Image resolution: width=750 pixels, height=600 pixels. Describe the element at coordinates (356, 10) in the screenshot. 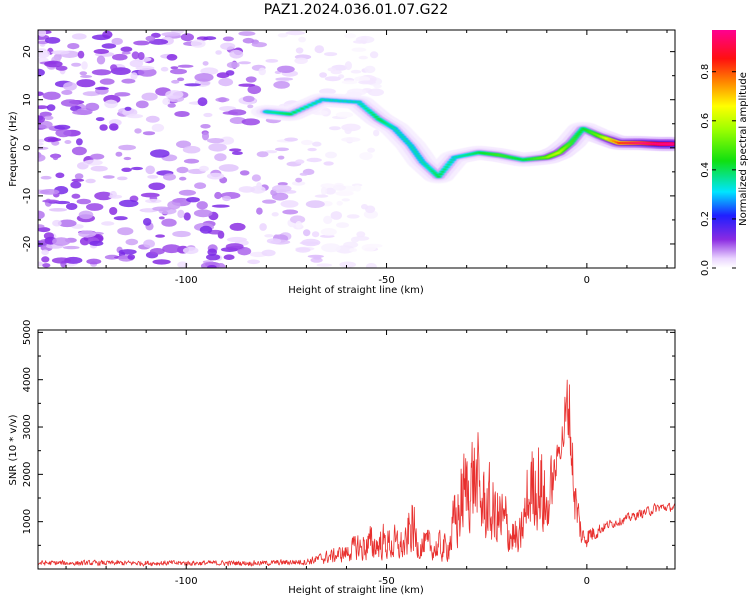

I see `chart-title: PAZ1.2024.036.01.07.G22` at that location.